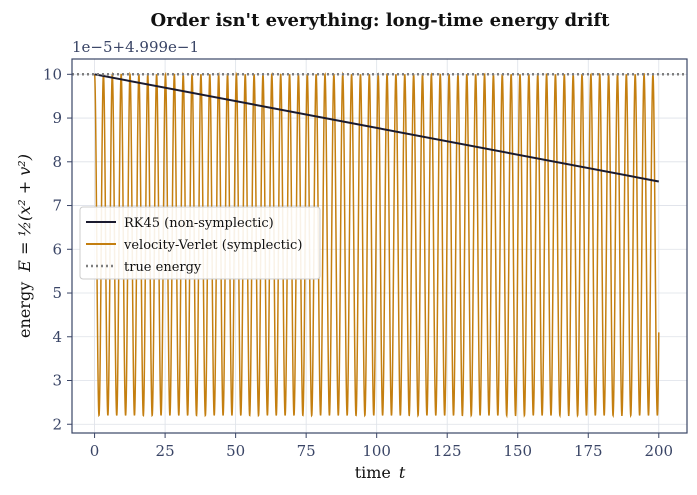  What do you see at coordinates (57, 337) in the screenshot?
I see `y-tick-label: 4` at bounding box center [57, 337].